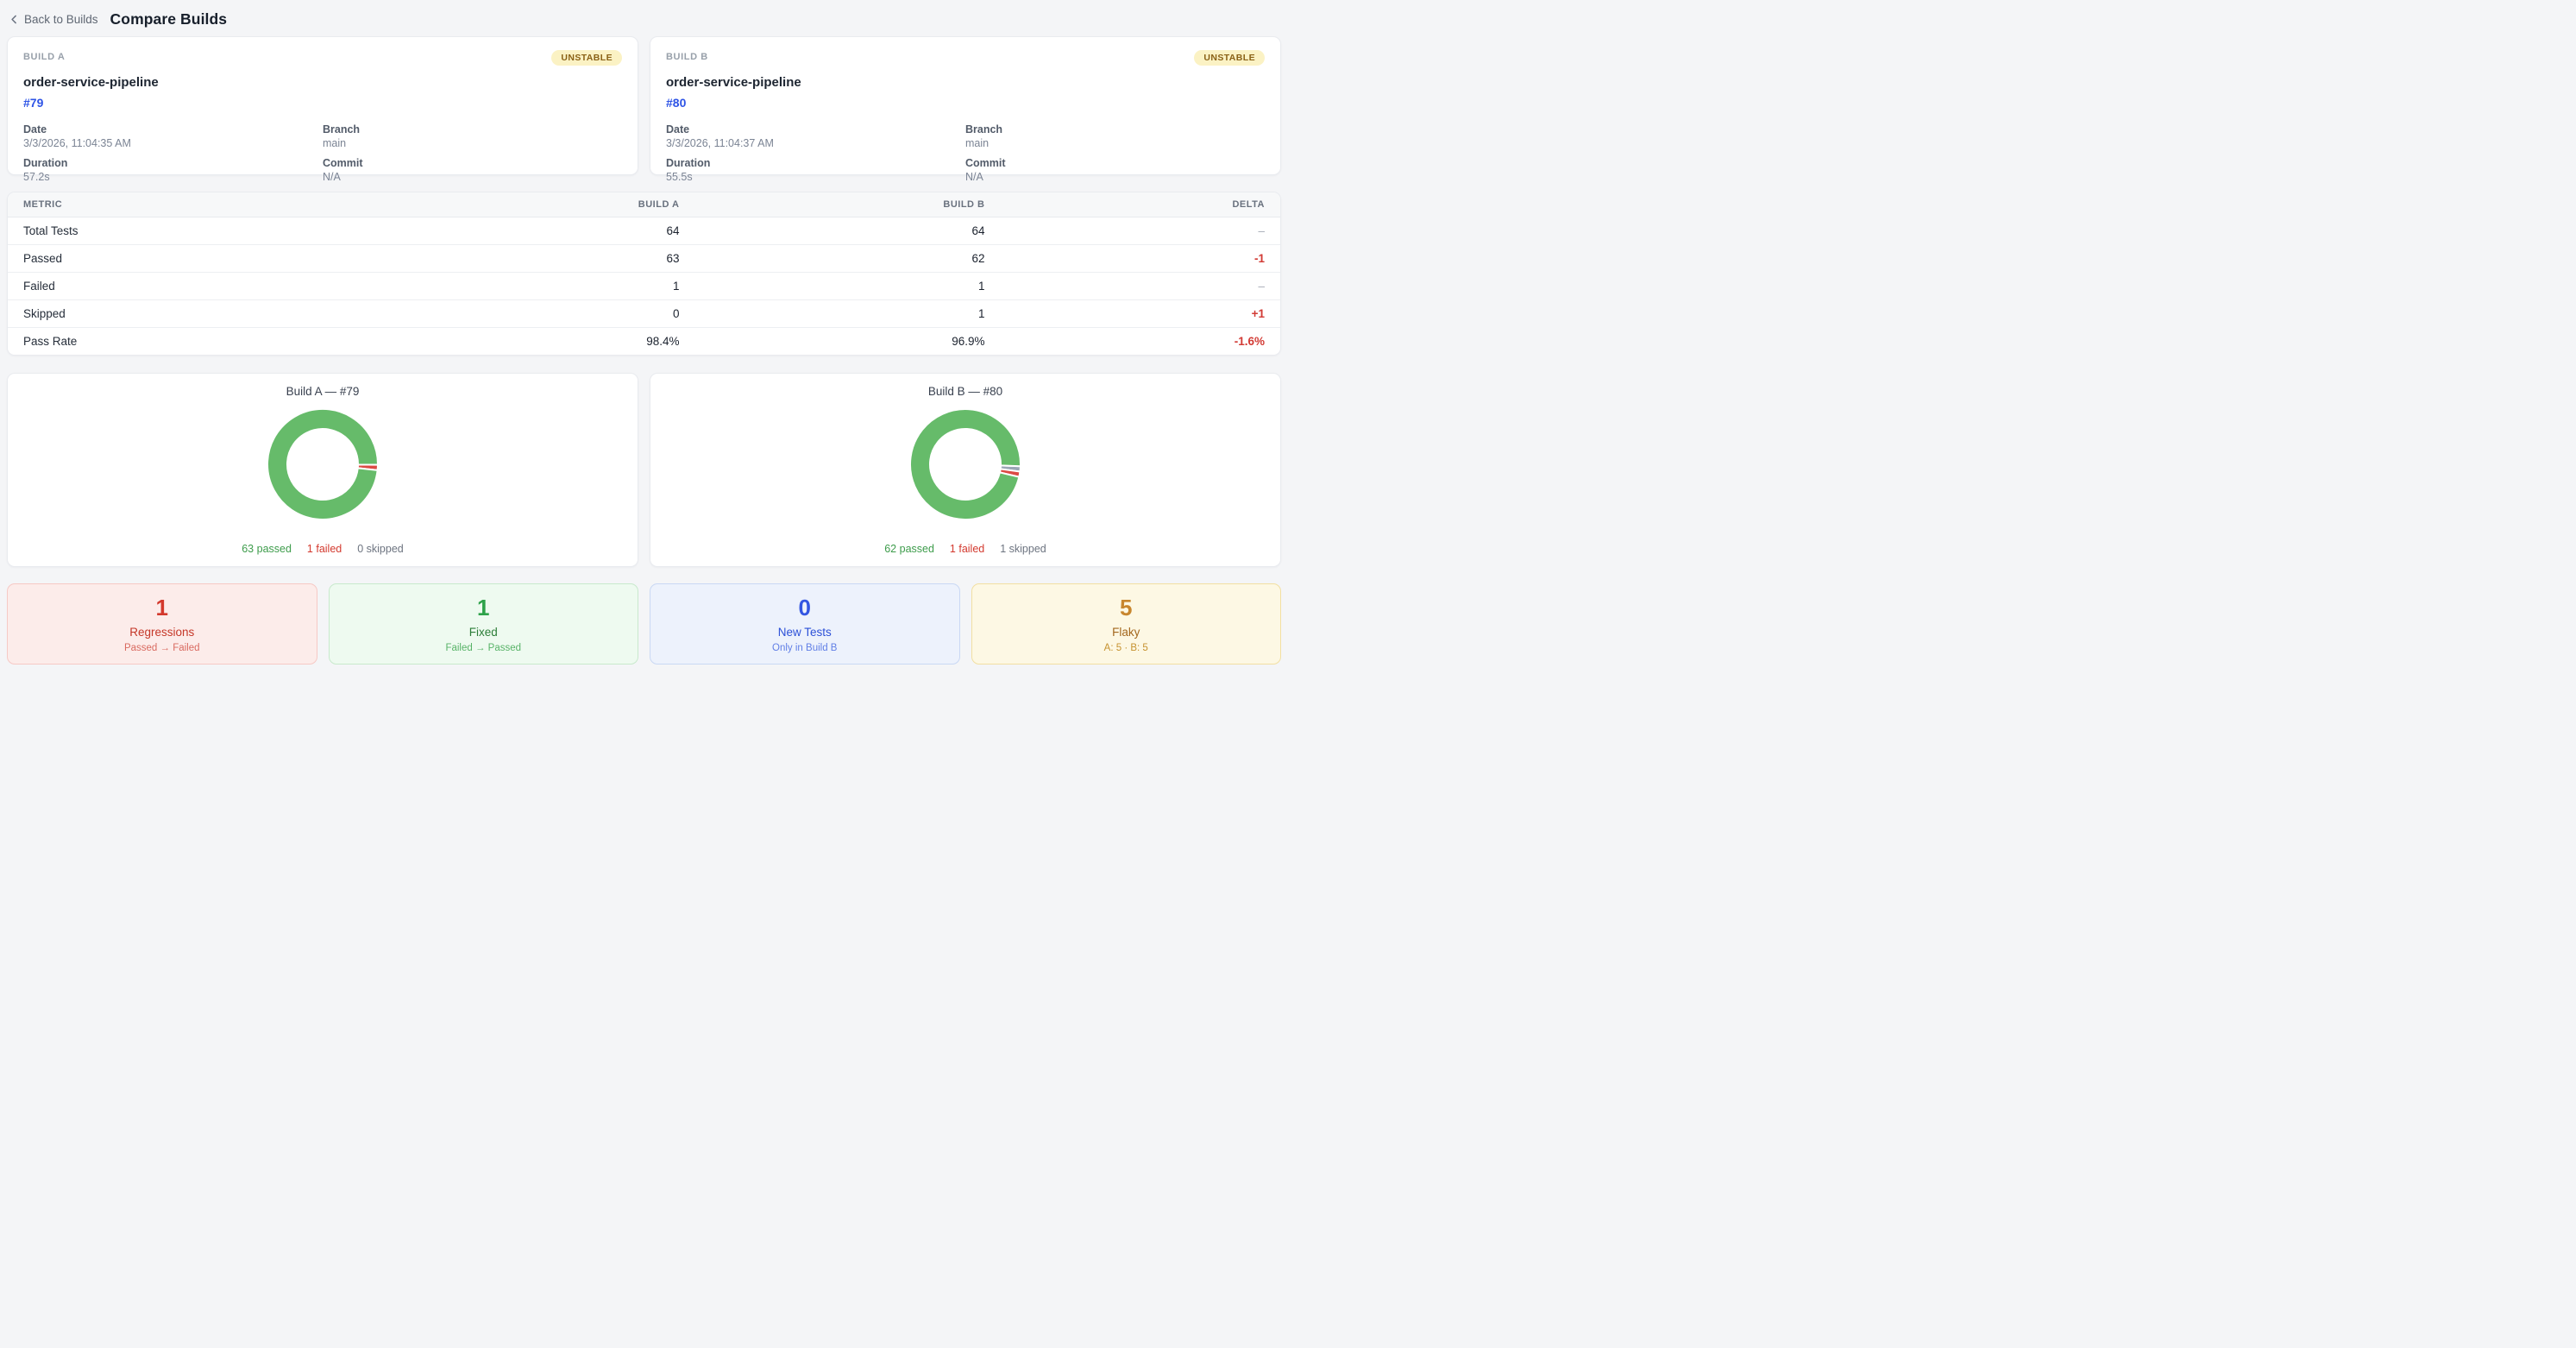 The width and height of the screenshot is (2576, 1348). What do you see at coordinates (199, 314) in the screenshot?
I see `metric-cell: Skipped` at bounding box center [199, 314].